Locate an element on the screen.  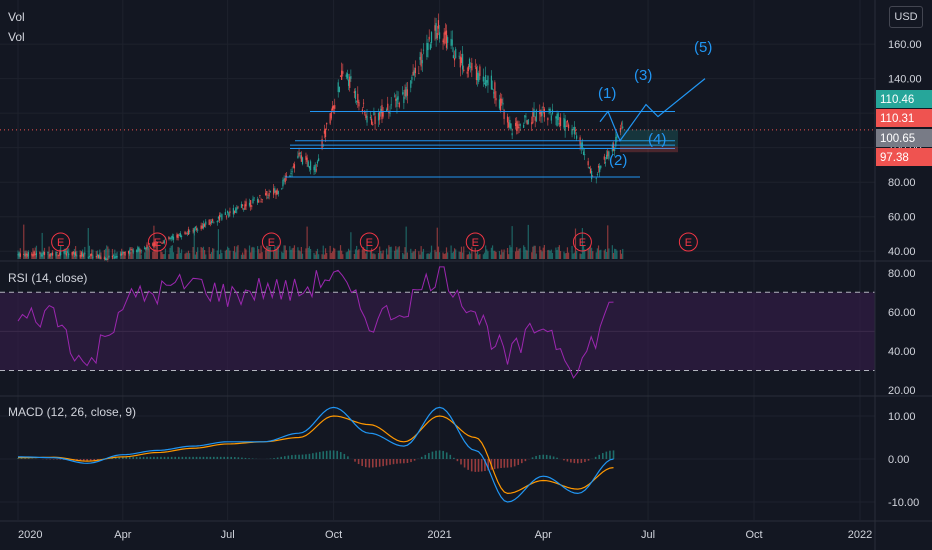
wave-label: (5) is located at coordinates (703, 47).